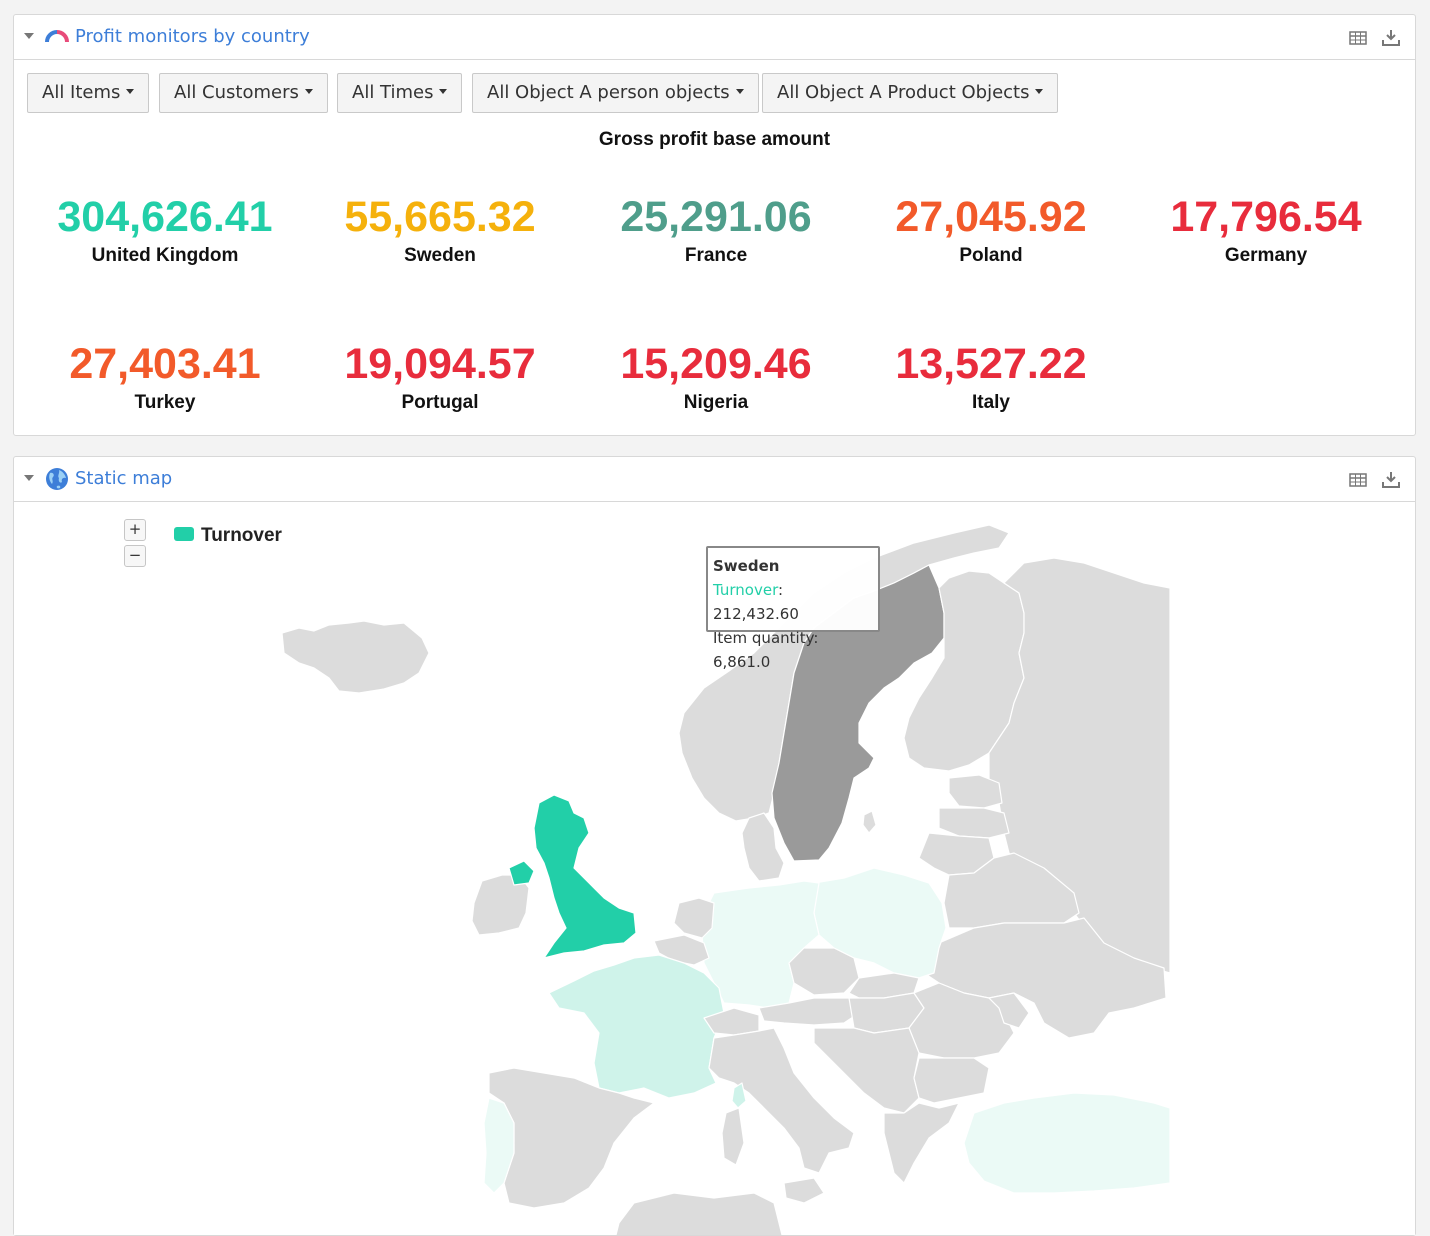 Image resolution: width=1430 pixels, height=1236 pixels. I want to click on kpi-value: 55,665.32, so click(440, 217).